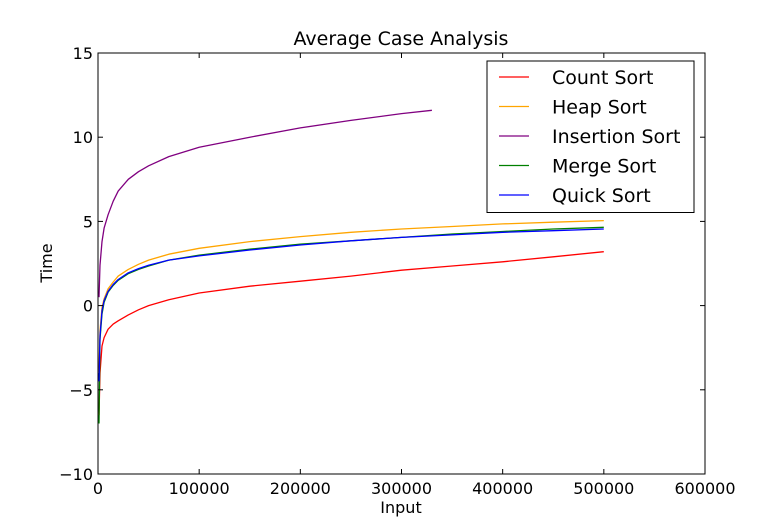 The width and height of the screenshot is (783, 527). I want to click on x-axis-label: Input, so click(400, 507).